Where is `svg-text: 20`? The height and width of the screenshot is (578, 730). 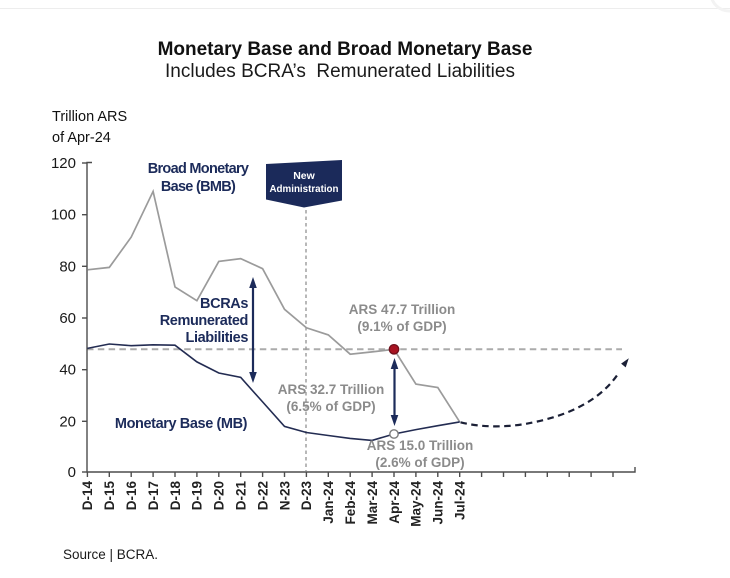
svg-text: 20 is located at coordinates (67, 421).